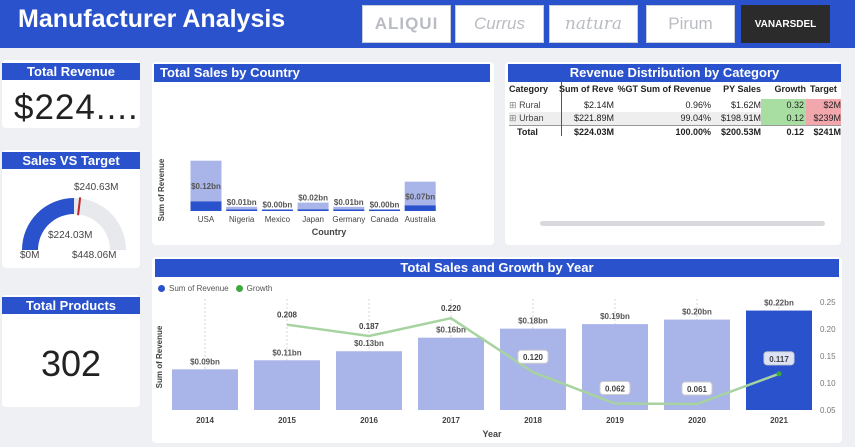 This screenshot has height=447, width=855. I want to click on brand-slicer-currus: Currus, so click(499, 24).